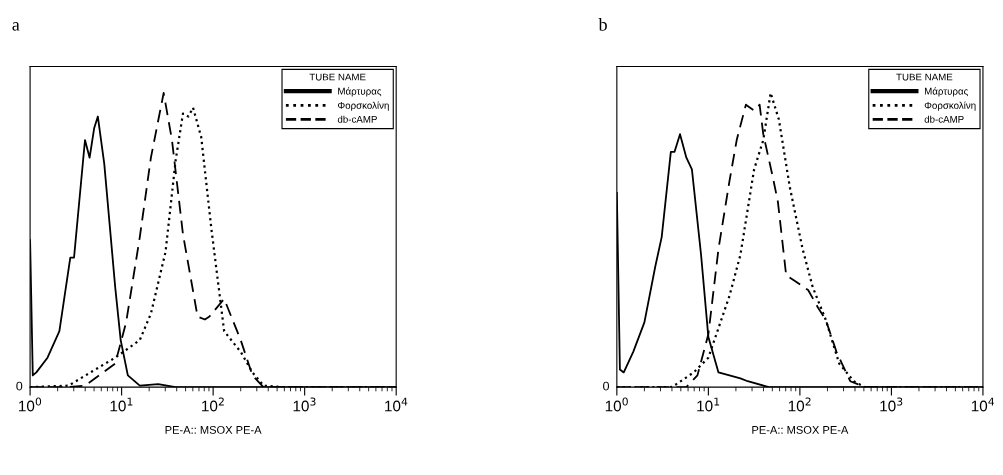 This screenshot has height=475, width=1003. Describe the element at coordinates (16, 26) in the screenshot. I see `chart-title: a` at that location.